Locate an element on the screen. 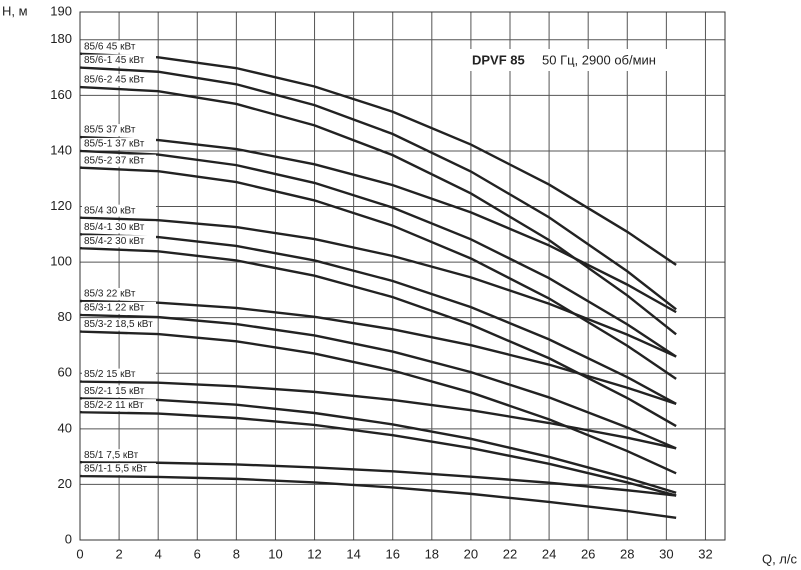 Image resolution: width=801 pixels, height=570 pixels. curve-label: 85/4 30 кВт is located at coordinates (110, 210).